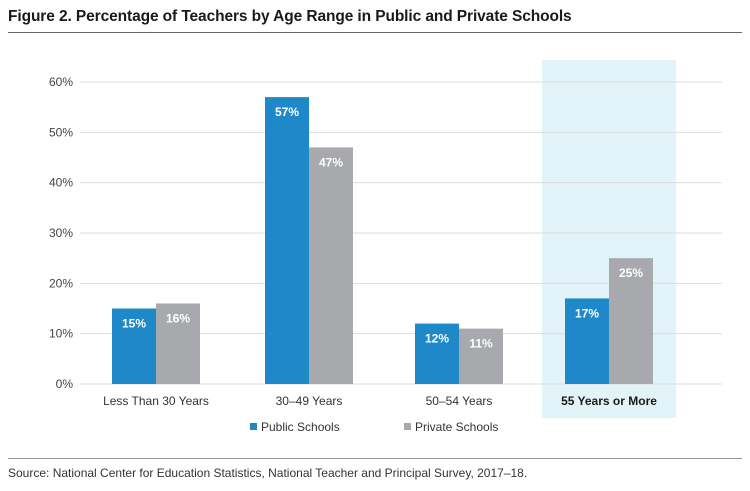  Describe the element at coordinates (481, 344) in the screenshot. I see `private-schools-data-label: 11%` at that location.